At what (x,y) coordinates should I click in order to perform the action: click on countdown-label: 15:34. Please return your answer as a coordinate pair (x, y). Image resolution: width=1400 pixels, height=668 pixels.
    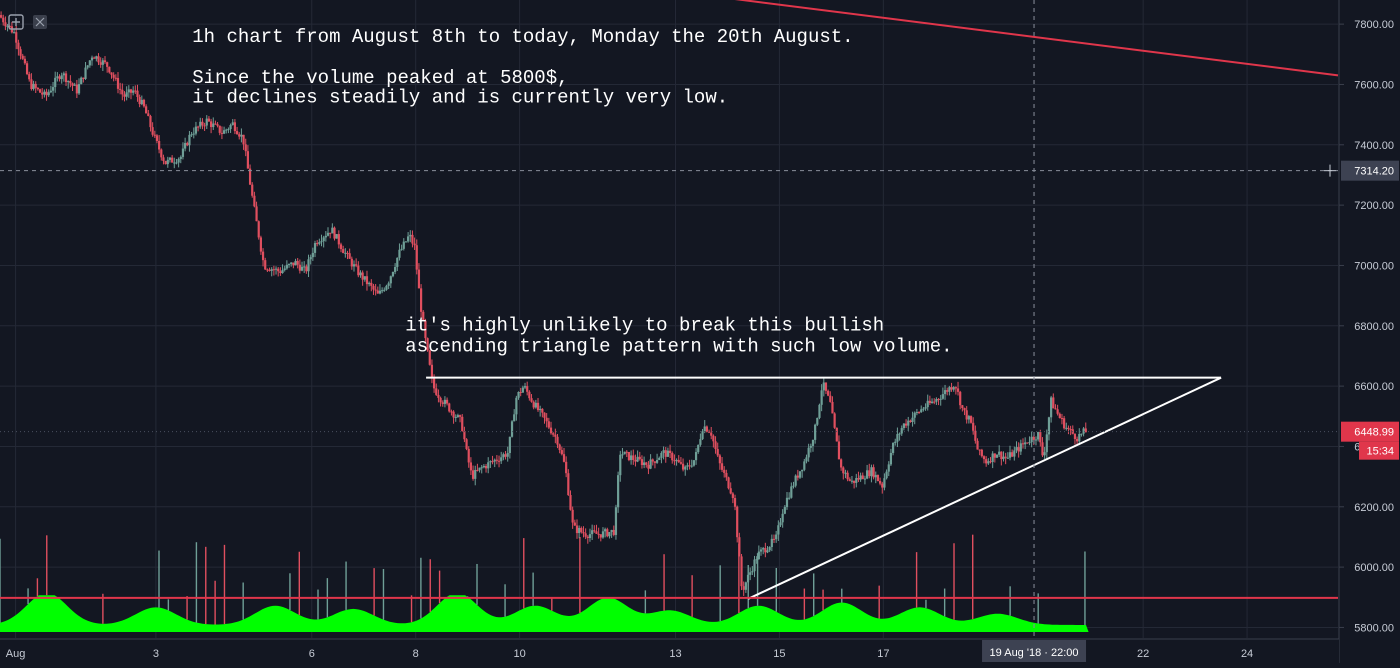
    Looking at the image, I should click on (1380, 452).